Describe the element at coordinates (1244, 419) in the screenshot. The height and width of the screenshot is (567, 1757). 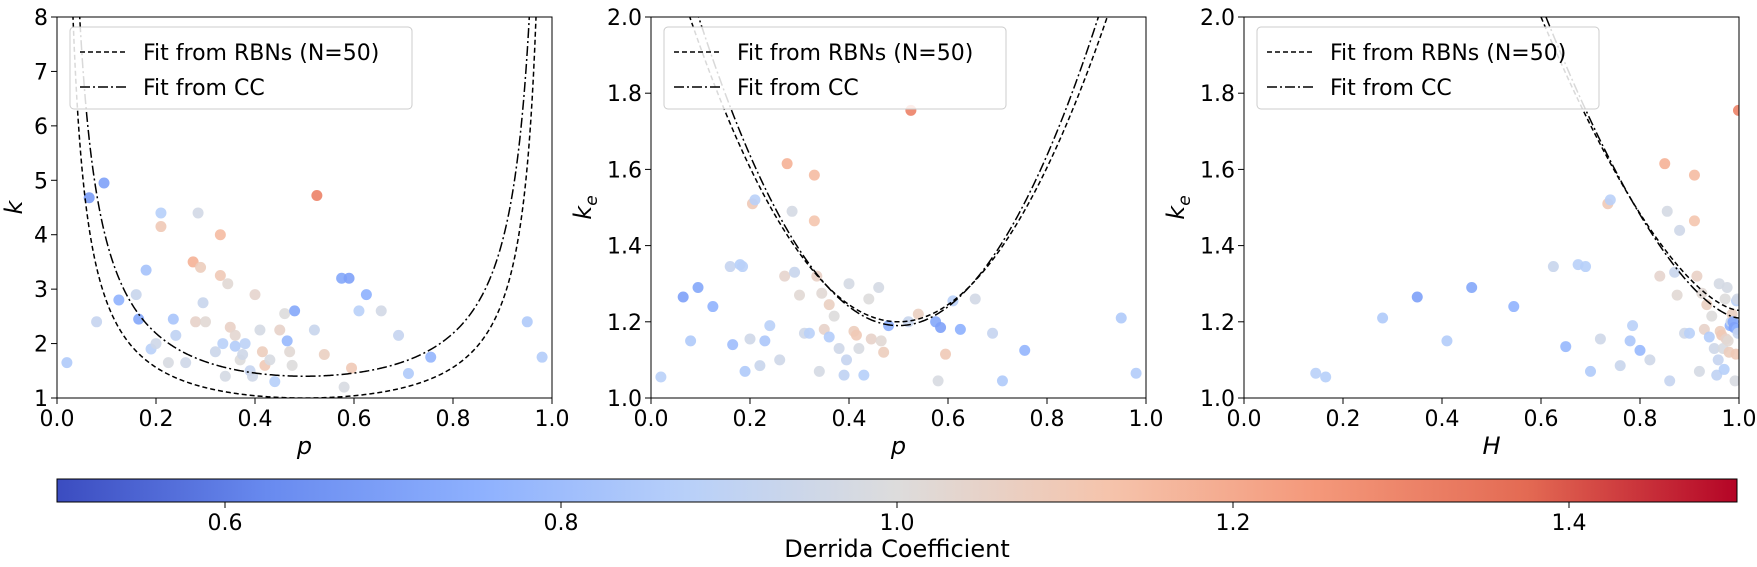
I see `x-tick-label: 0.0` at that location.